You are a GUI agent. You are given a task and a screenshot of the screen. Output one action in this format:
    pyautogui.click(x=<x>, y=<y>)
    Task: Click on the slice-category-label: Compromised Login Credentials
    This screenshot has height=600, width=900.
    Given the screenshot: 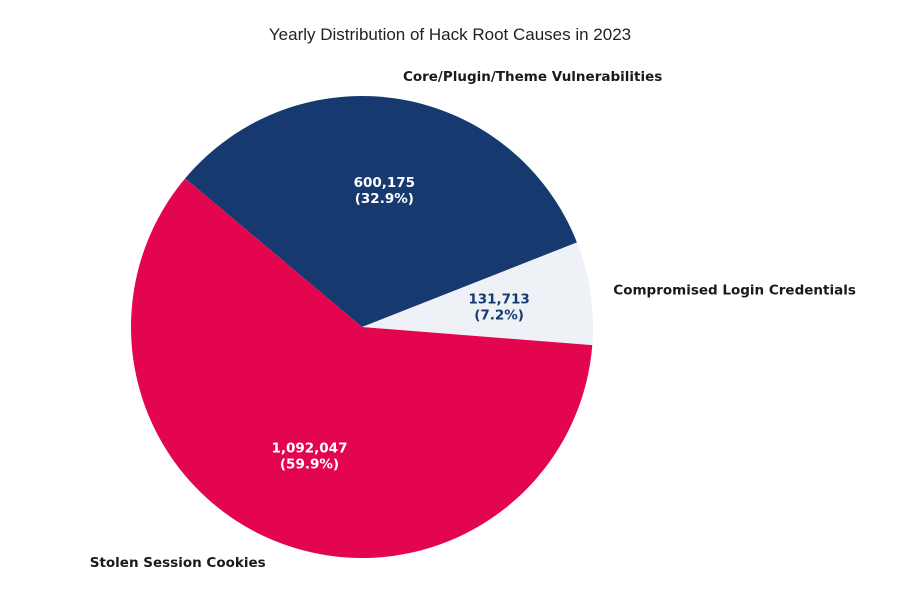 What is the action you would take?
    pyautogui.click(x=734, y=290)
    